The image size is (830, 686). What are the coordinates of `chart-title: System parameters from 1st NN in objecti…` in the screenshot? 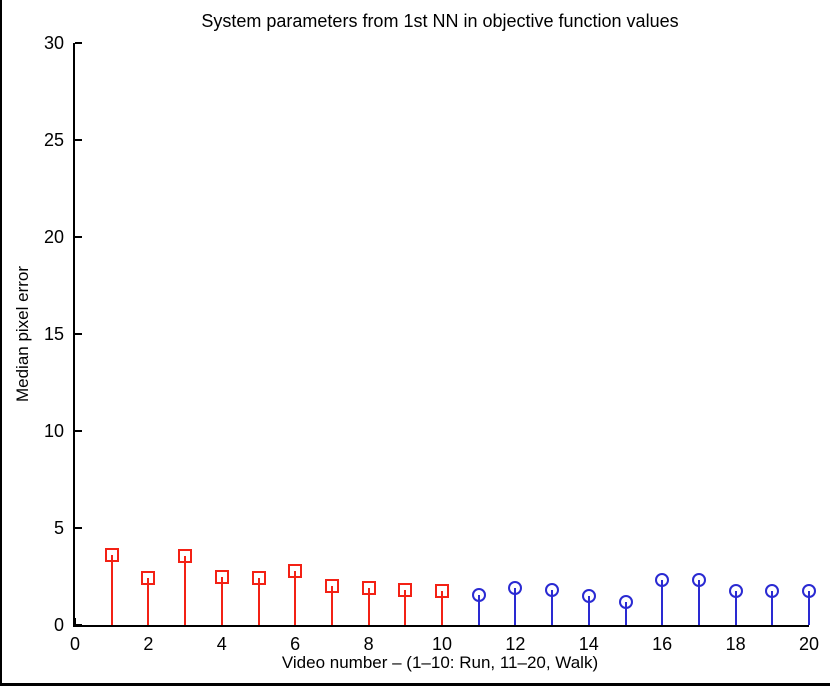 It's located at (440, 21).